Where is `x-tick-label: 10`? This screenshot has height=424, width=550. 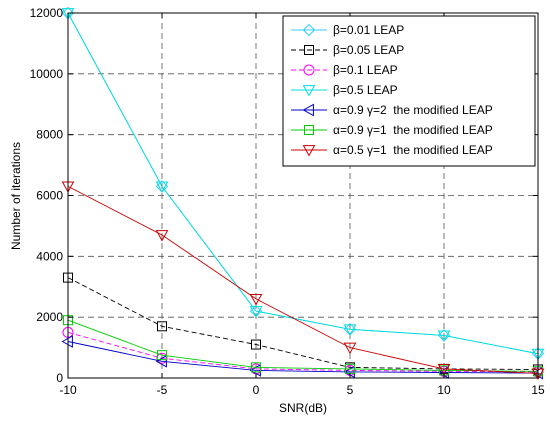 x-tick-label: 10 is located at coordinates (444, 390).